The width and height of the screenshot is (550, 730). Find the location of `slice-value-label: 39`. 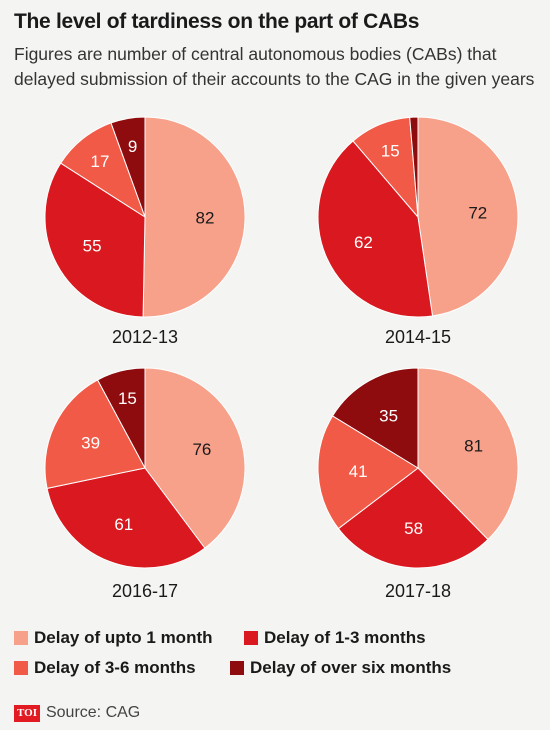

slice-value-label: 39 is located at coordinates (90, 443).